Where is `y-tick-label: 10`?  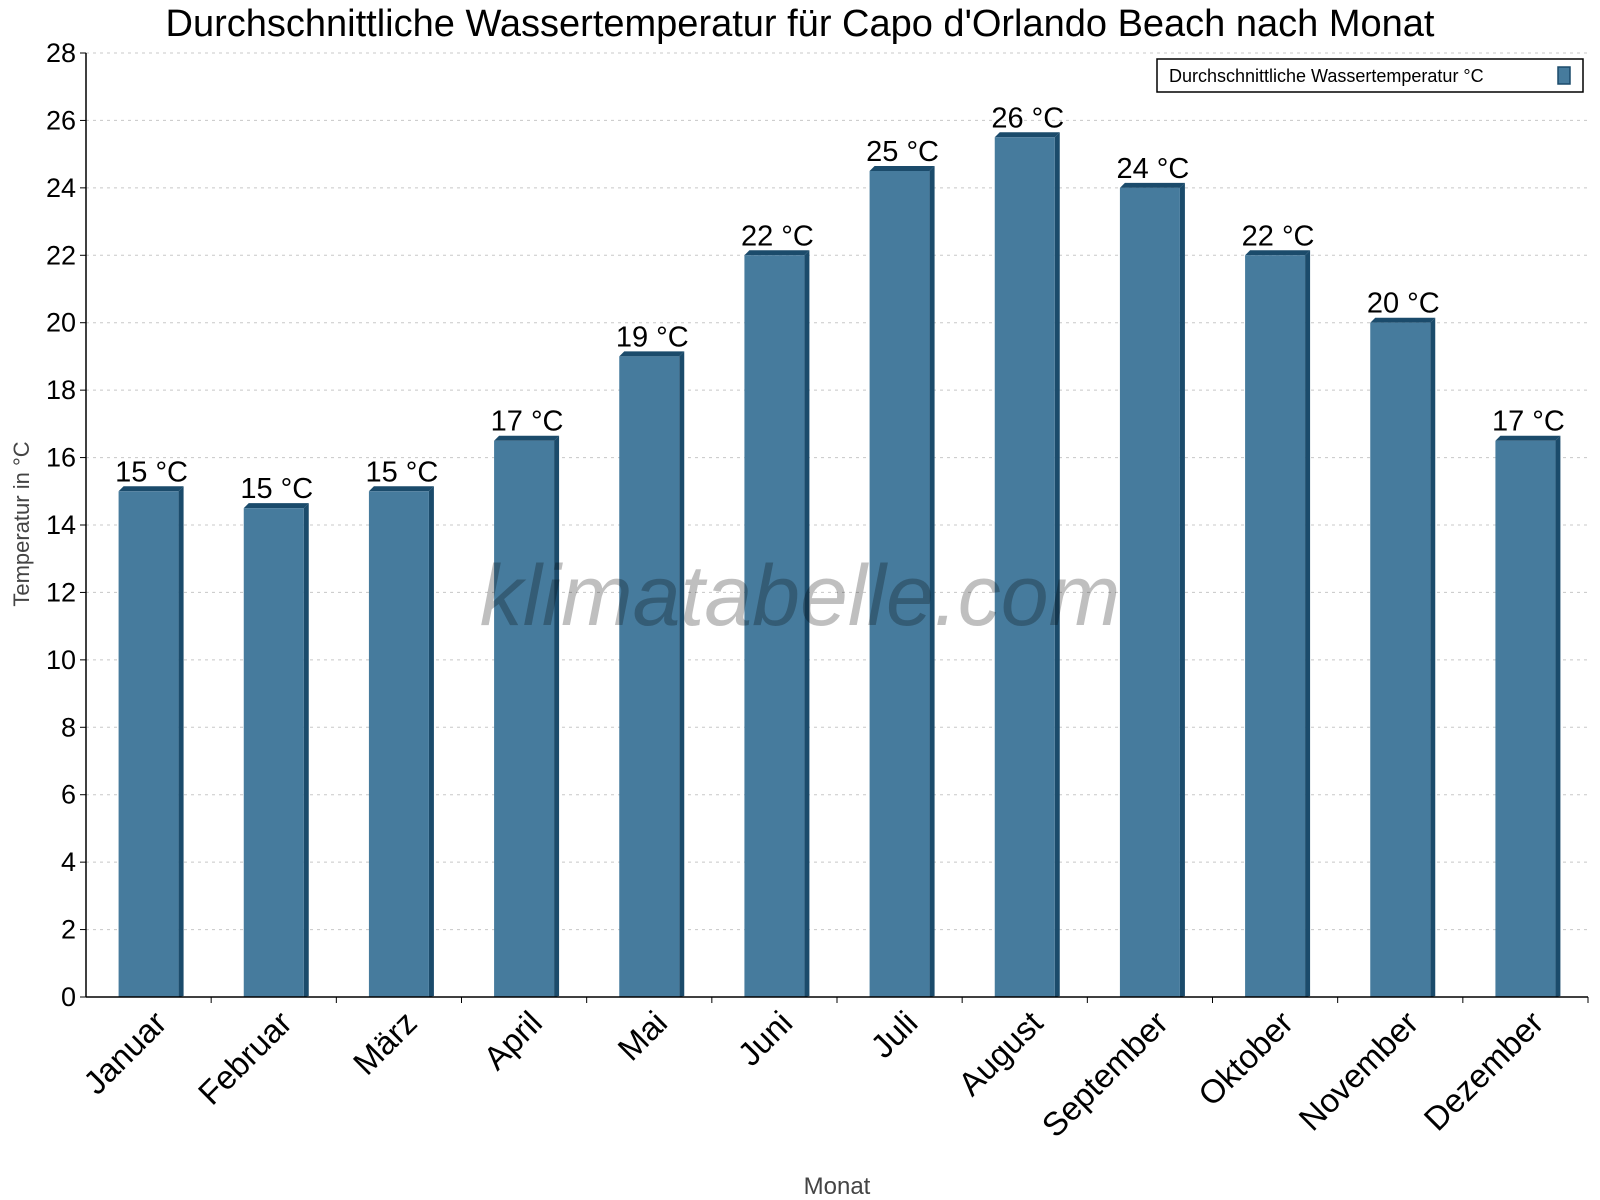
y-tick-label: 10 is located at coordinates (61, 660).